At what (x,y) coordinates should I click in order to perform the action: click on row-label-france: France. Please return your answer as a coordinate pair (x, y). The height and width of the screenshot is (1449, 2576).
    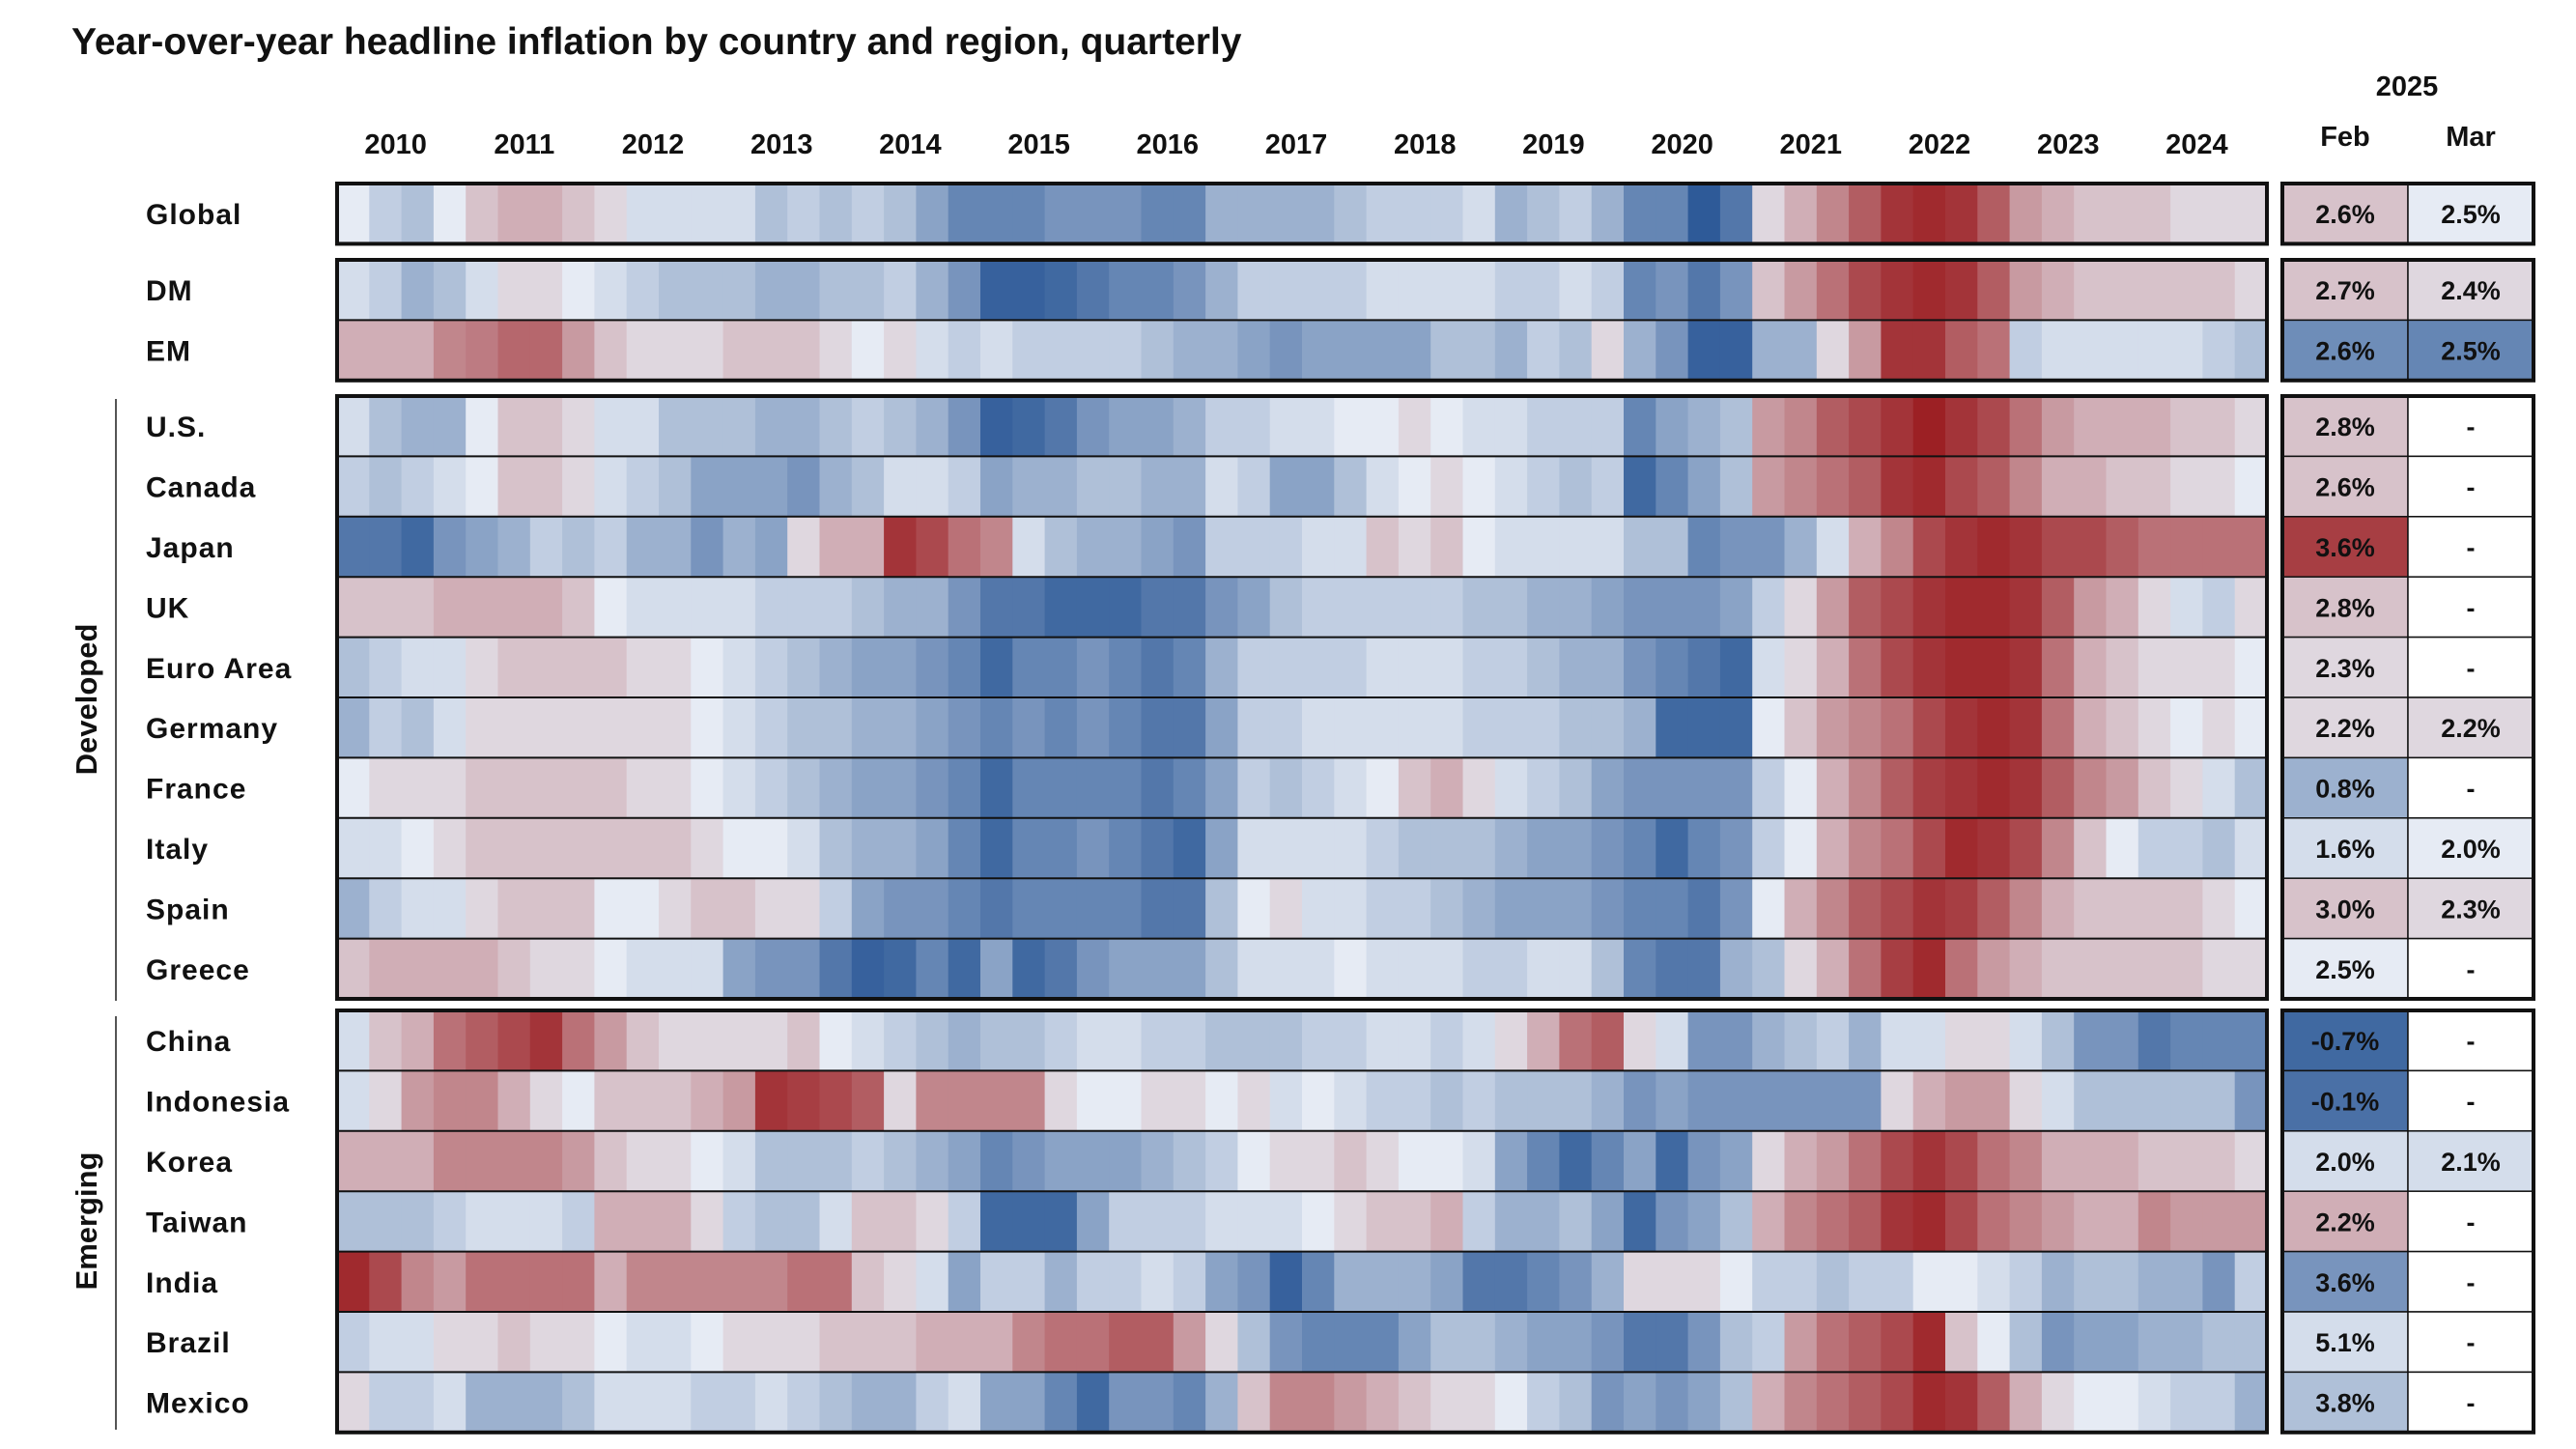
    Looking at the image, I should click on (196, 790).